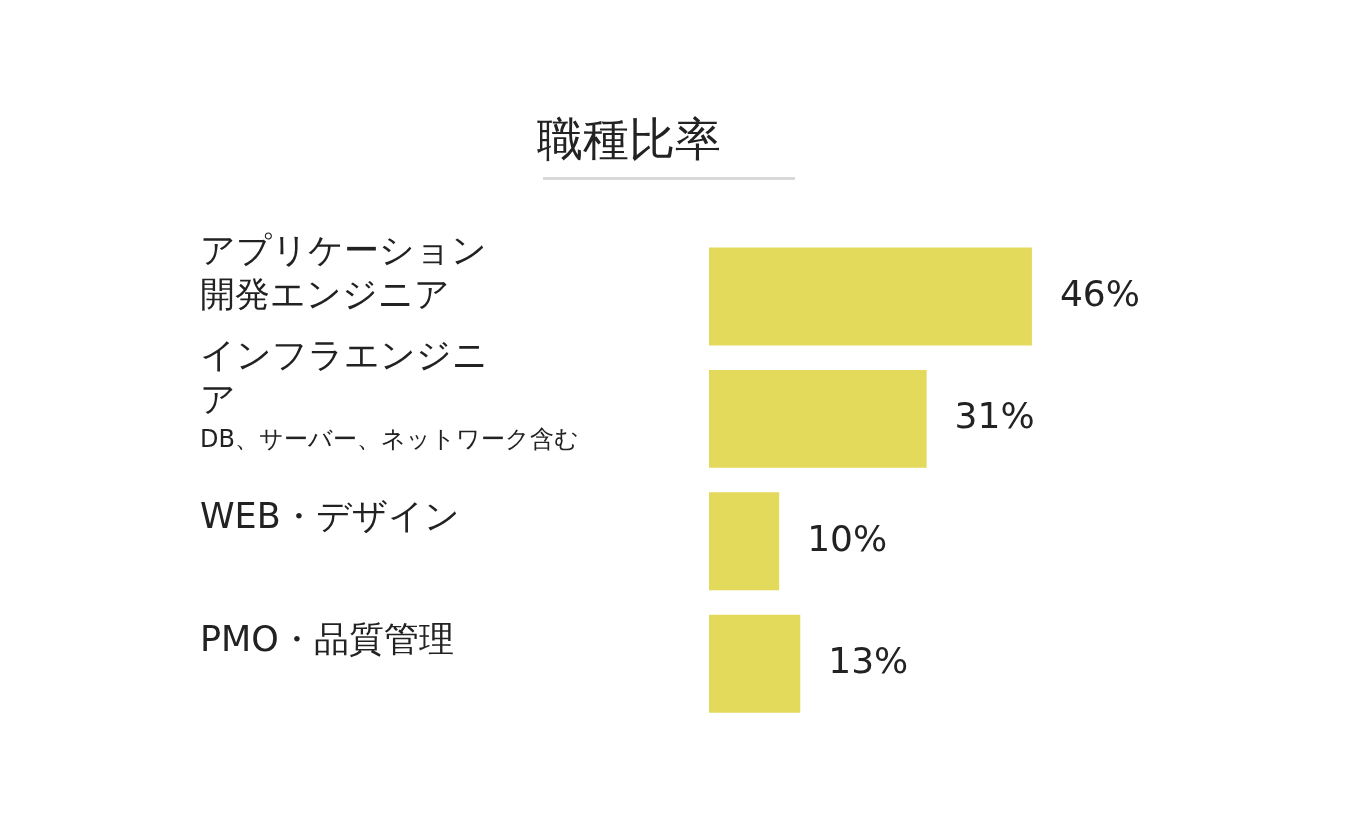 This screenshot has width=1350, height=830. I want to click on y-tick-label: PMO・品質管理, so click(327, 638).